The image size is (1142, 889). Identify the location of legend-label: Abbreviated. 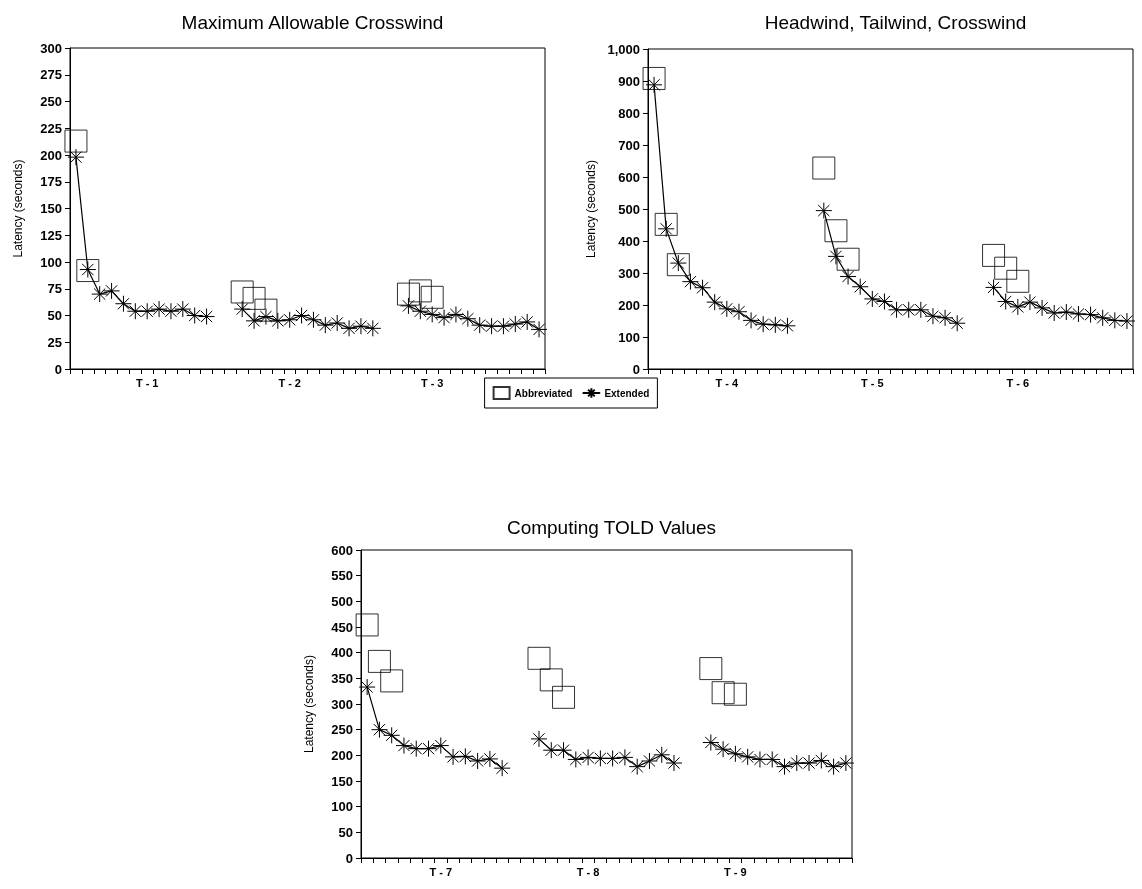
(543, 393).